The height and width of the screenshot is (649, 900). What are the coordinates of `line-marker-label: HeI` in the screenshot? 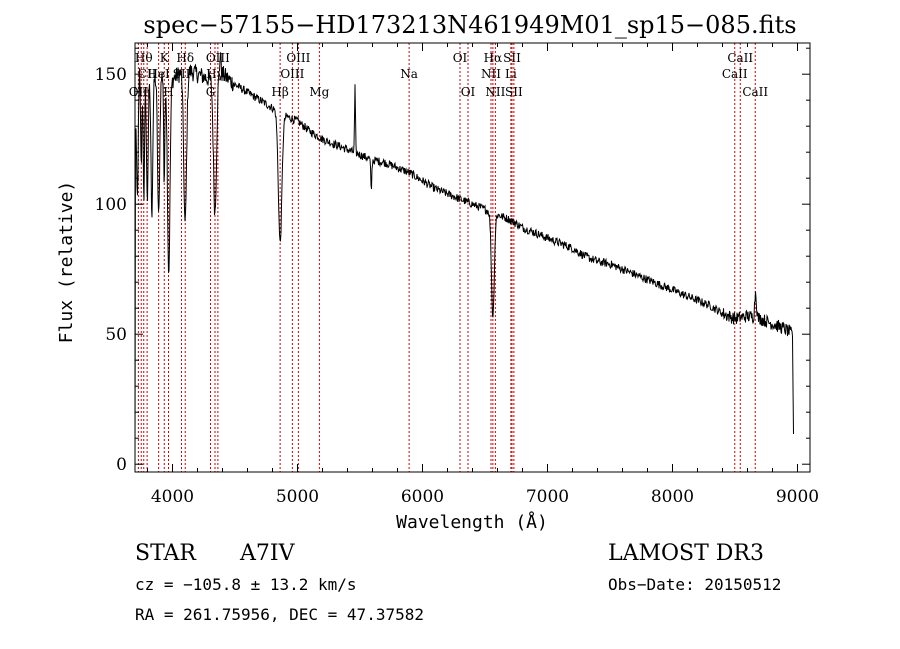 It's located at (158, 74).